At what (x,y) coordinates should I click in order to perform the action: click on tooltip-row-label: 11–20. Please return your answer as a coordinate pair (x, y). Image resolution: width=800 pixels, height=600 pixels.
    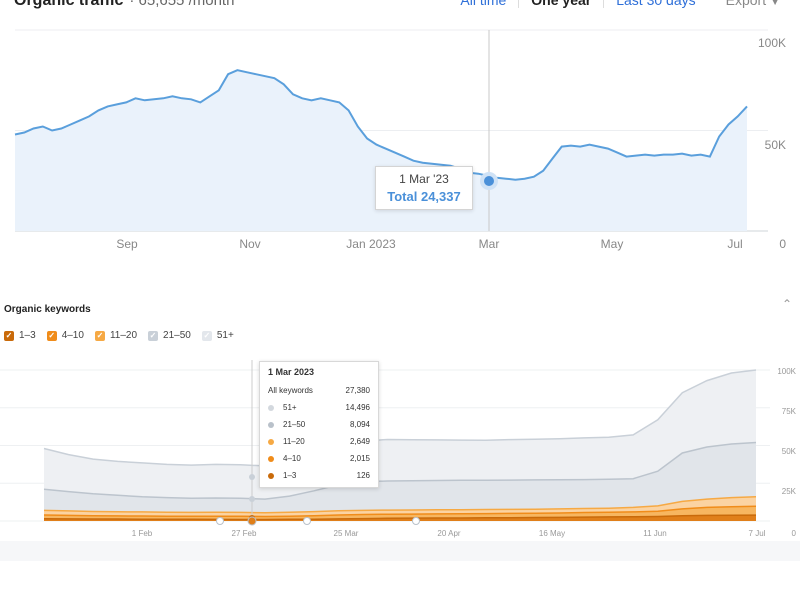
    Looking at the image, I should click on (294, 441).